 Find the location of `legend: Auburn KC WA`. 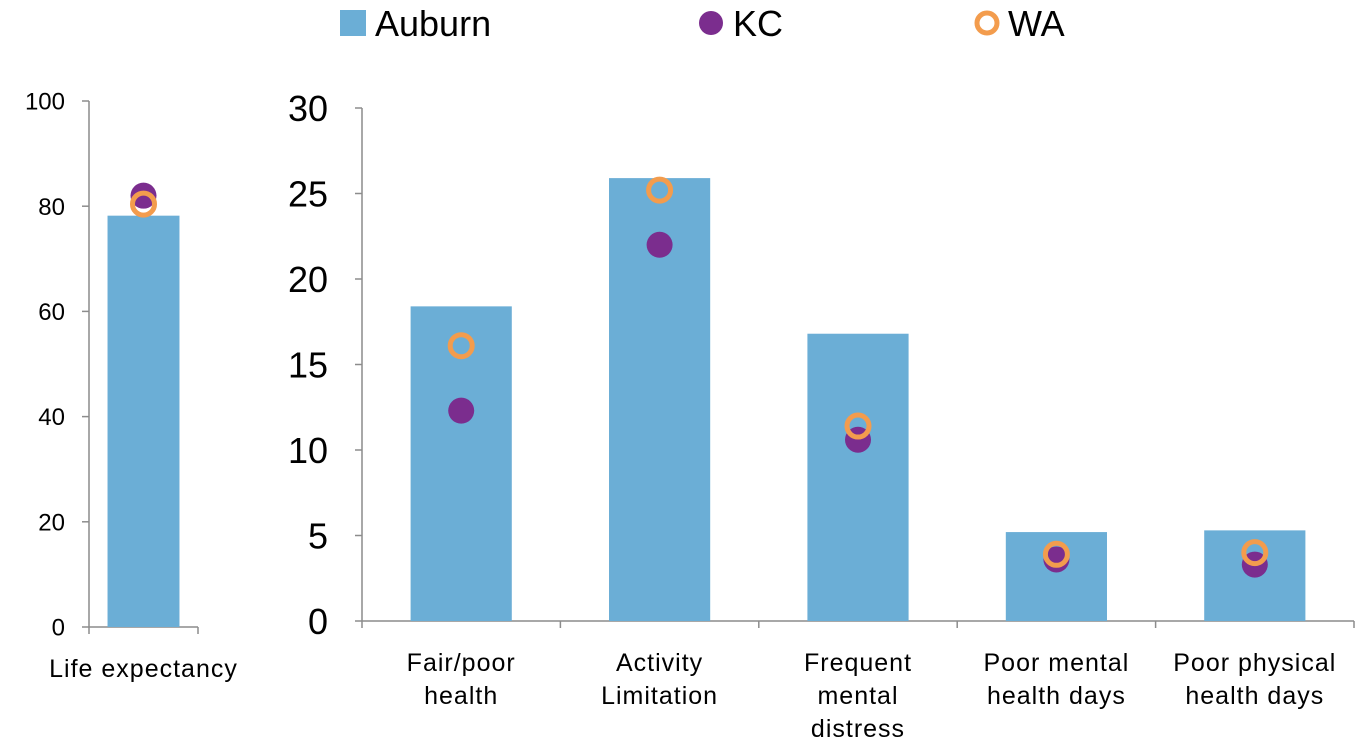

legend: Auburn KC WA is located at coordinates (702, 23).